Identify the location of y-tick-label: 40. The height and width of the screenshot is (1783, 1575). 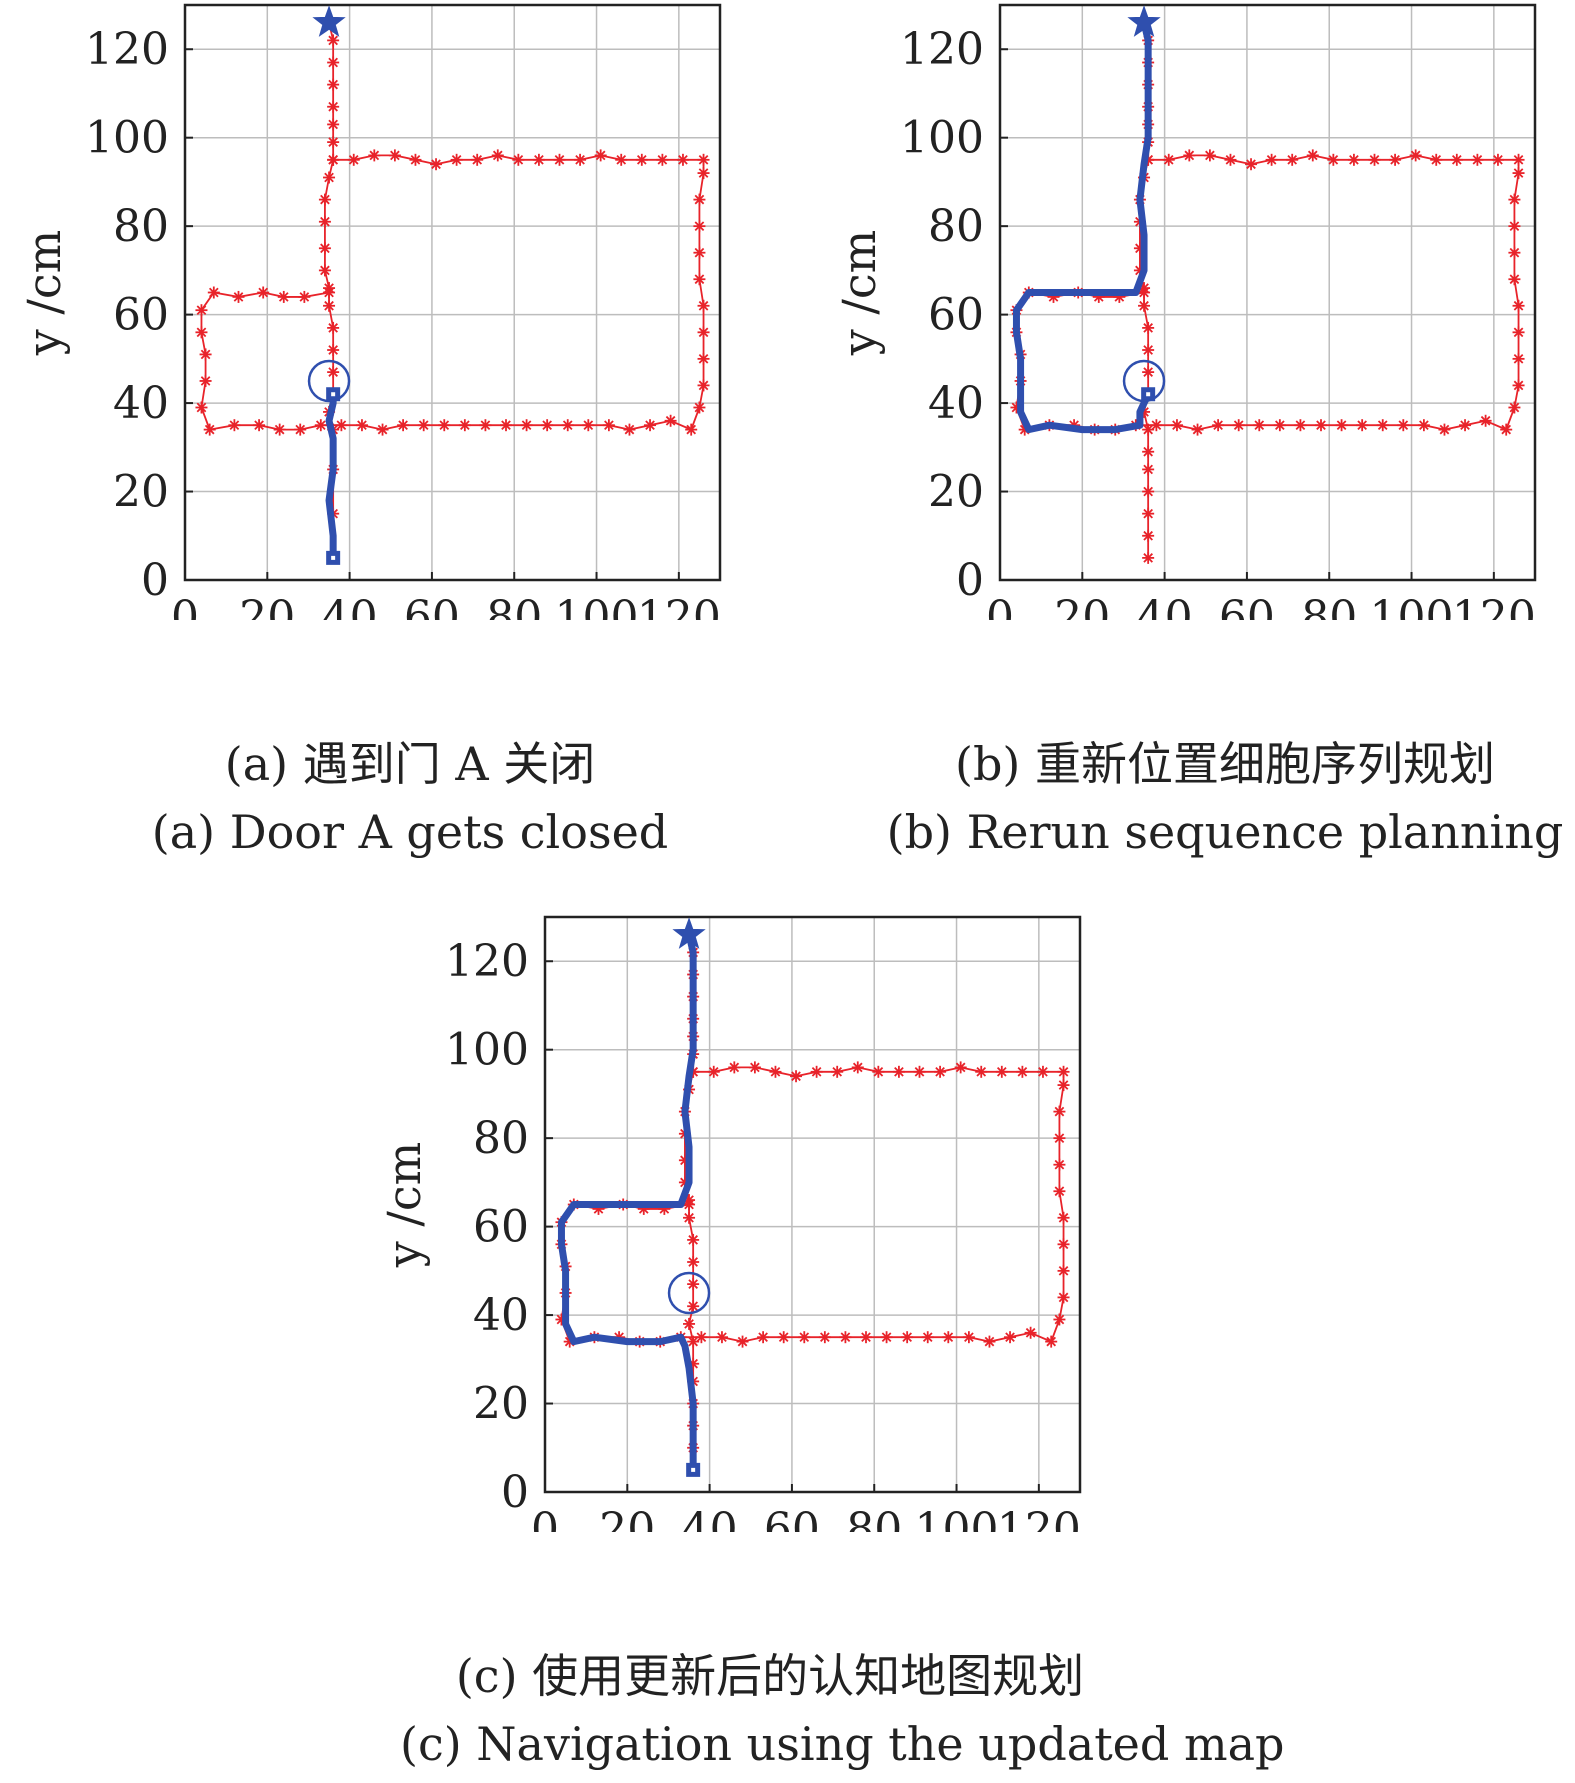
(501, 1315).